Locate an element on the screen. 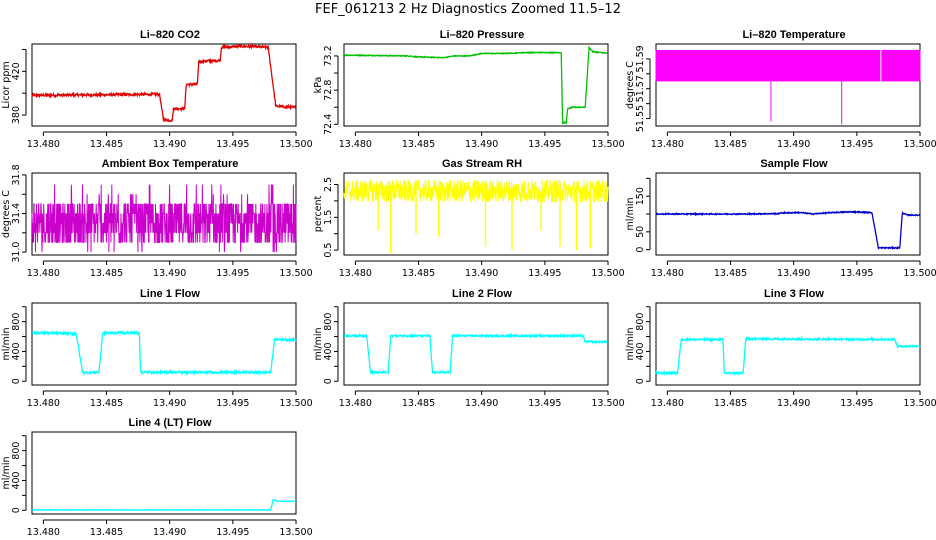 The width and height of the screenshot is (936, 540). y-tick-label: 31.4 is located at coordinates (16, 213).